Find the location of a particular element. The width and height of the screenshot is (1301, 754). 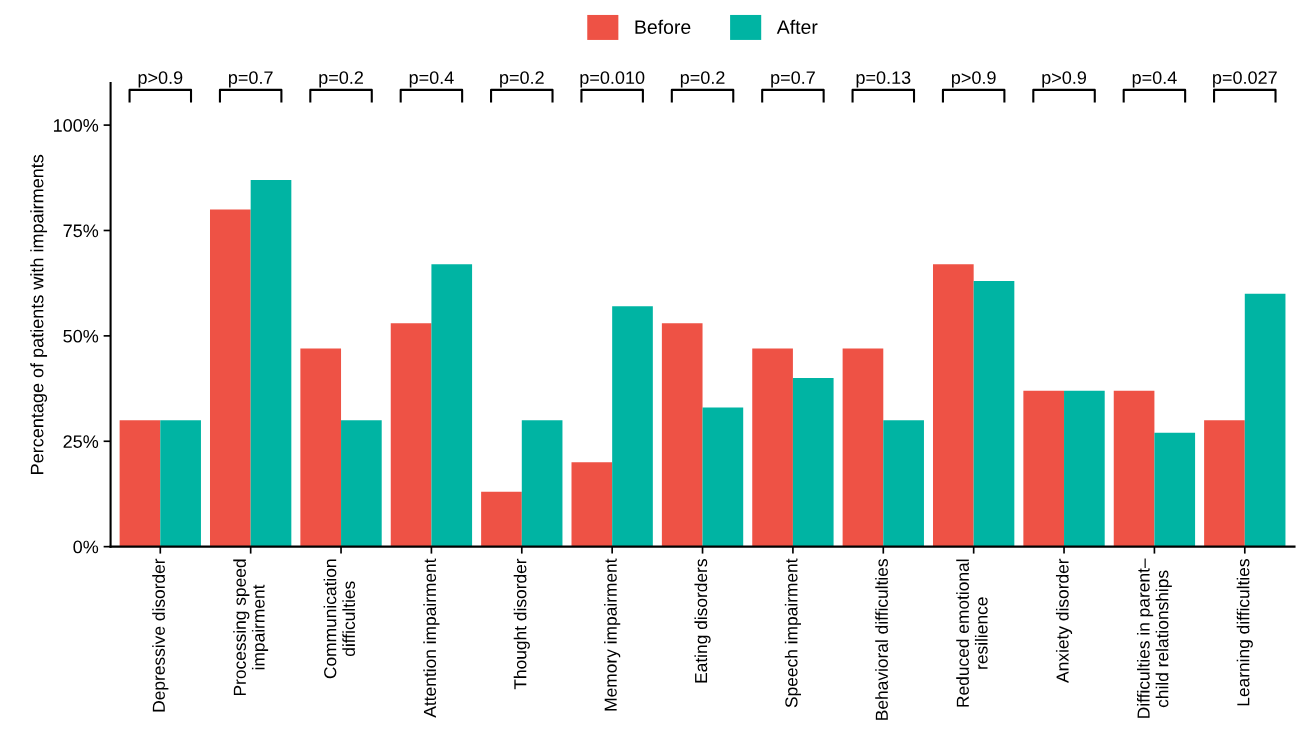

x-tick-label: Reduced emotional resilience is located at coordinates (972, 633).